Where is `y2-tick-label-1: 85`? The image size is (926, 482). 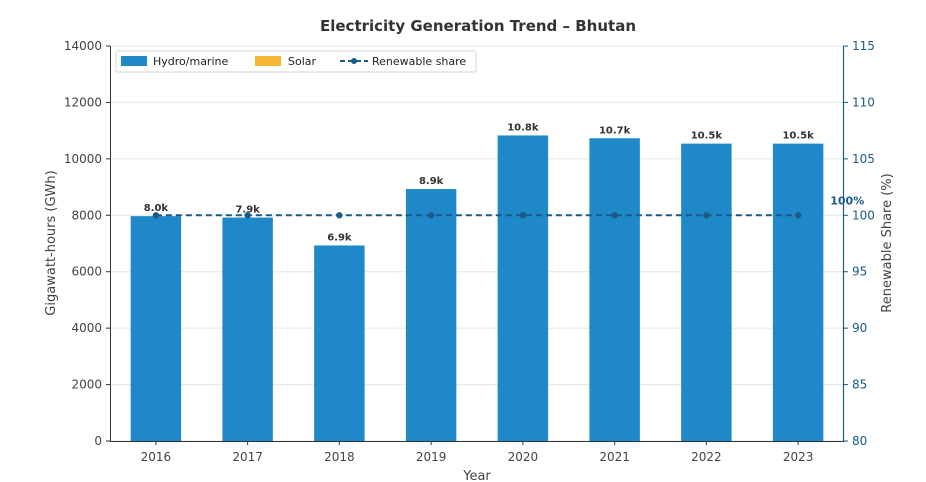 y2-tick-label-1: 85 is located at coordinates (859, 385).